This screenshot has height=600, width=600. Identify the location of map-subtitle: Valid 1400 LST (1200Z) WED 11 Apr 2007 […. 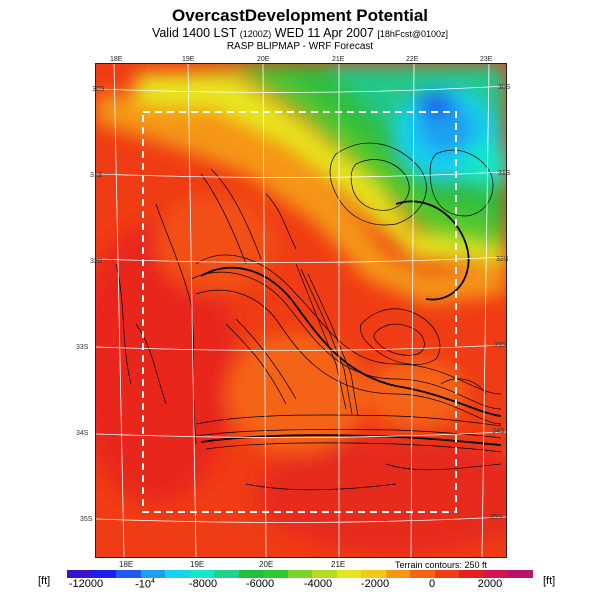
(300, 33).